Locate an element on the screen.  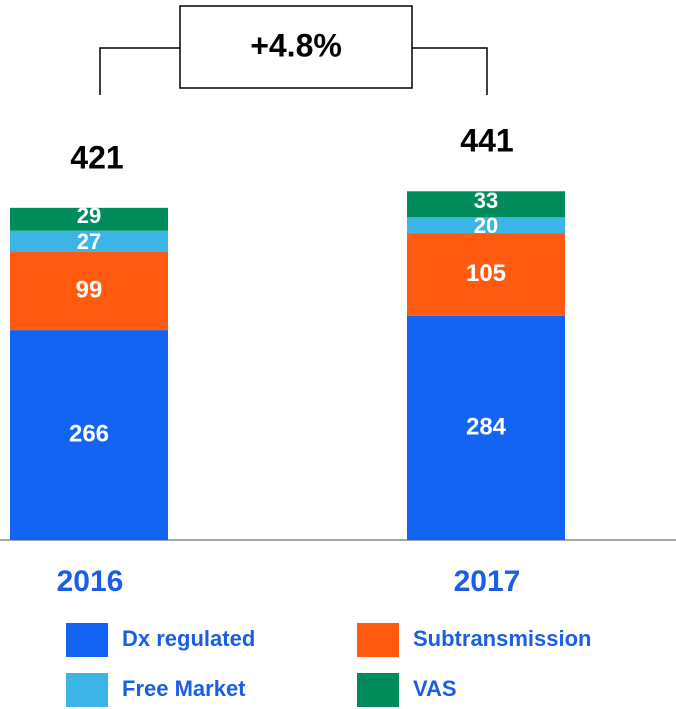
total-label: 421 is located at coordinates (96, 157).